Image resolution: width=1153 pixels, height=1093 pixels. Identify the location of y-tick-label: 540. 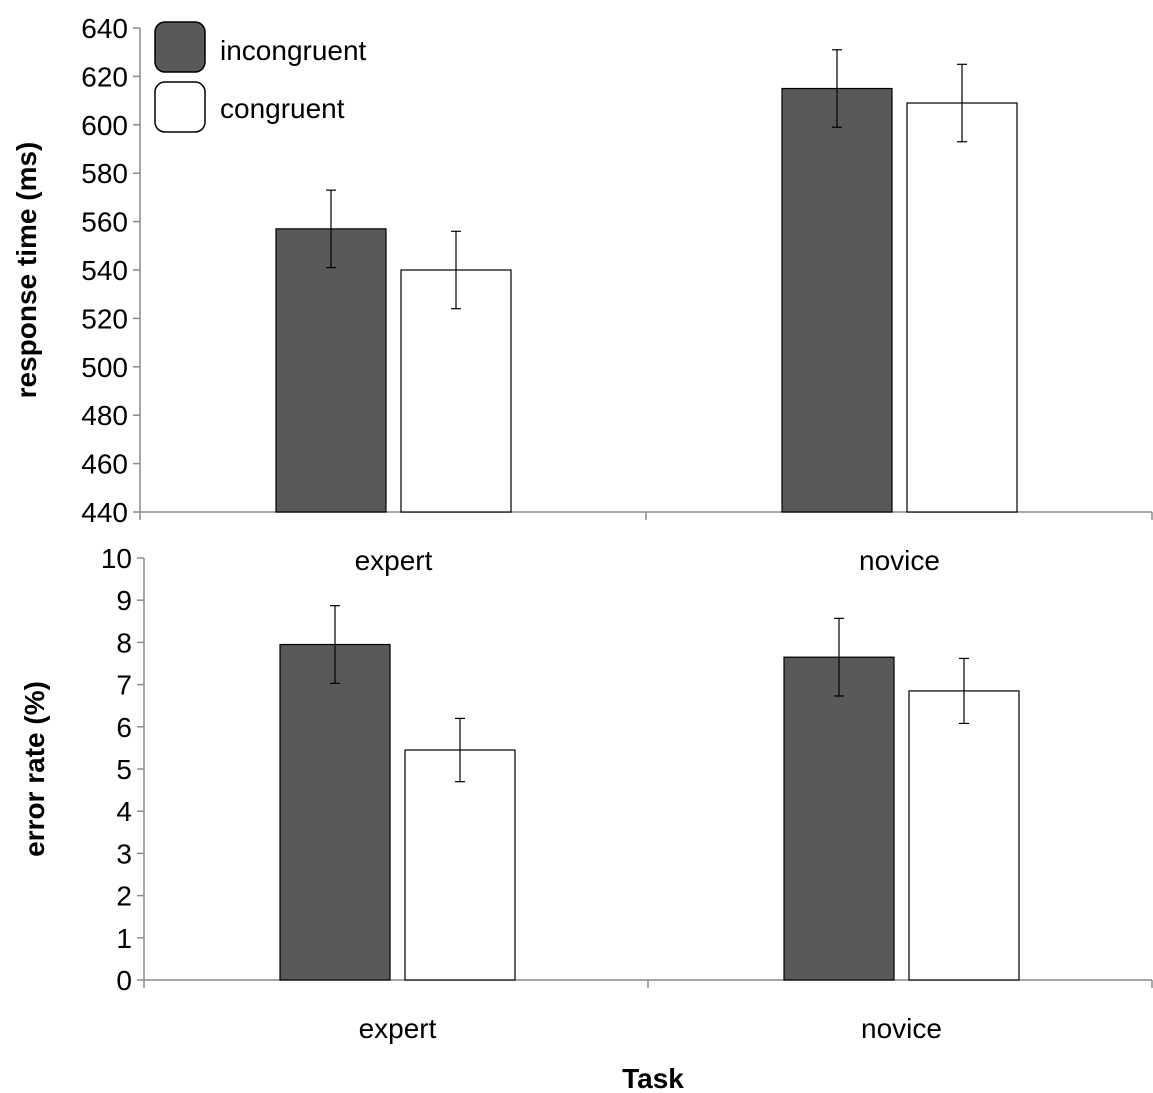
(104, 270).